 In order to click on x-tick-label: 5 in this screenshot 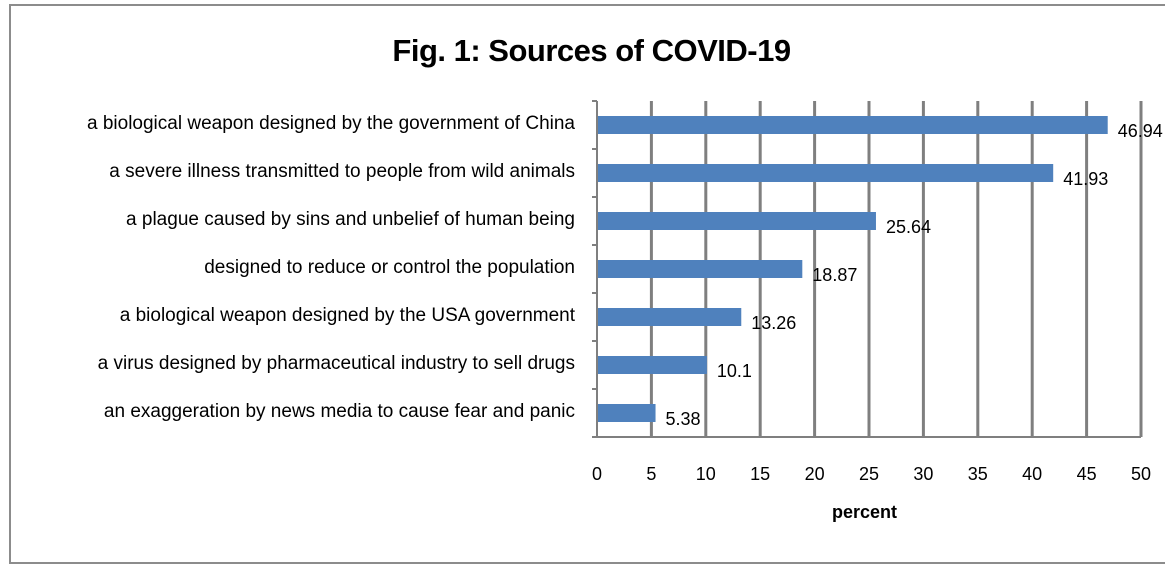, I will do `click(651, 474)`.